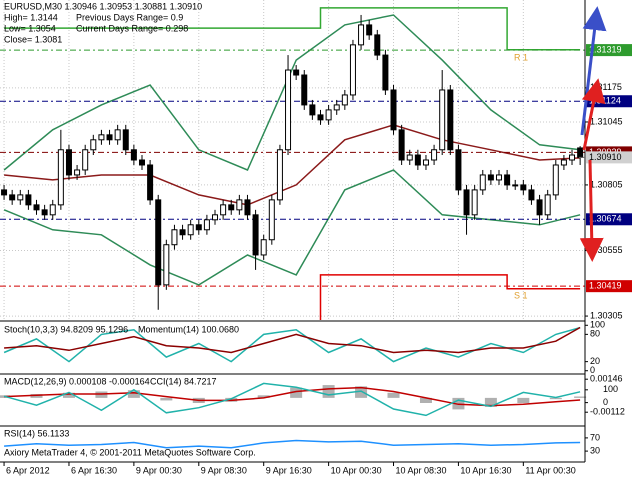 The height and width of the screenshot is (480, 640). I want to click on y-tick-label: 70, so click(595, 437).